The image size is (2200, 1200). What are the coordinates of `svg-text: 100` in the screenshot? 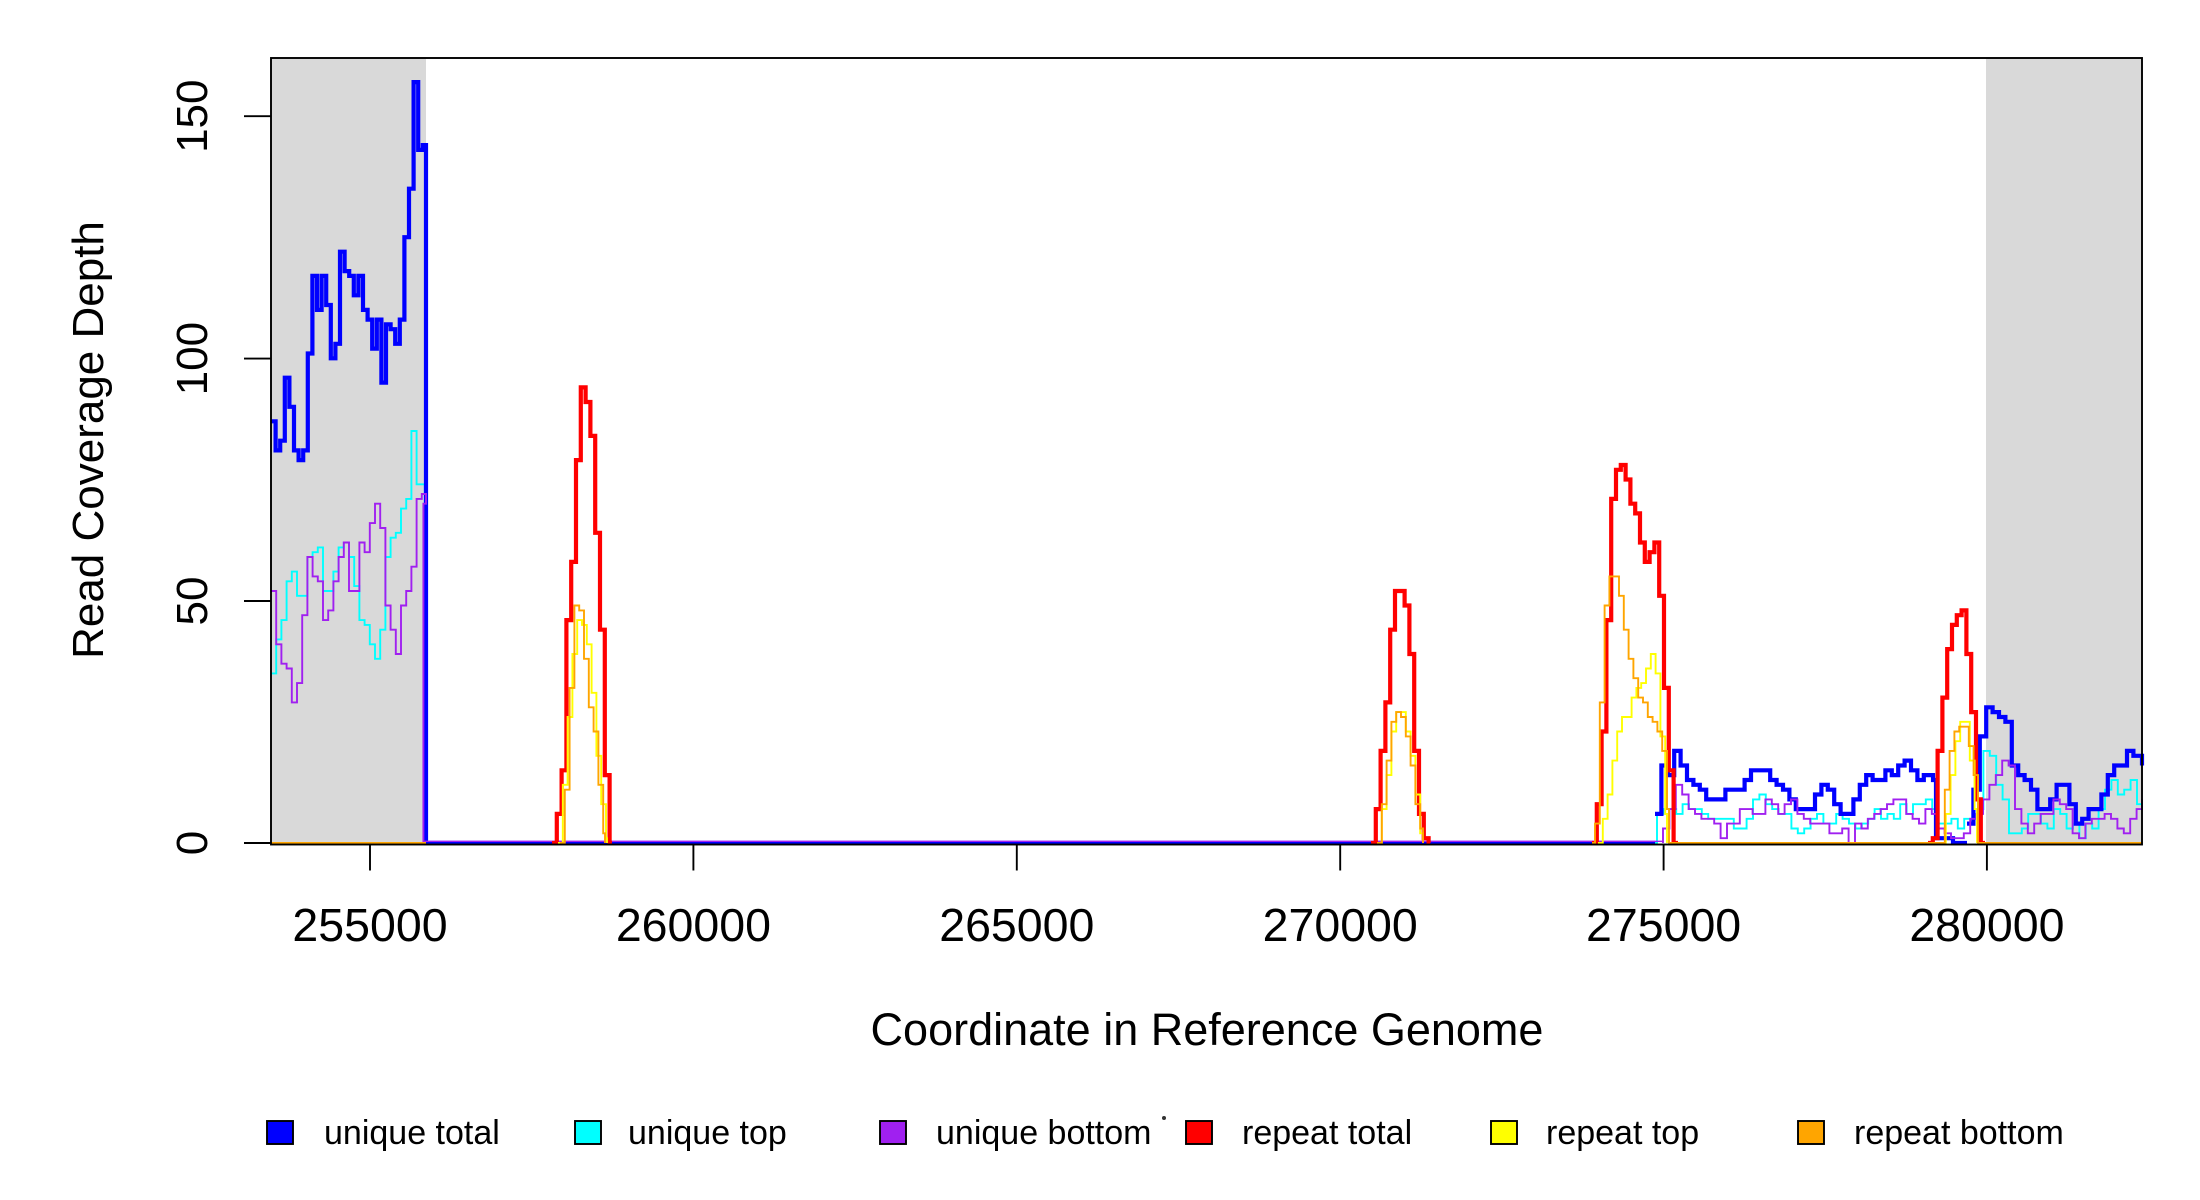 It's located at (192, 358).